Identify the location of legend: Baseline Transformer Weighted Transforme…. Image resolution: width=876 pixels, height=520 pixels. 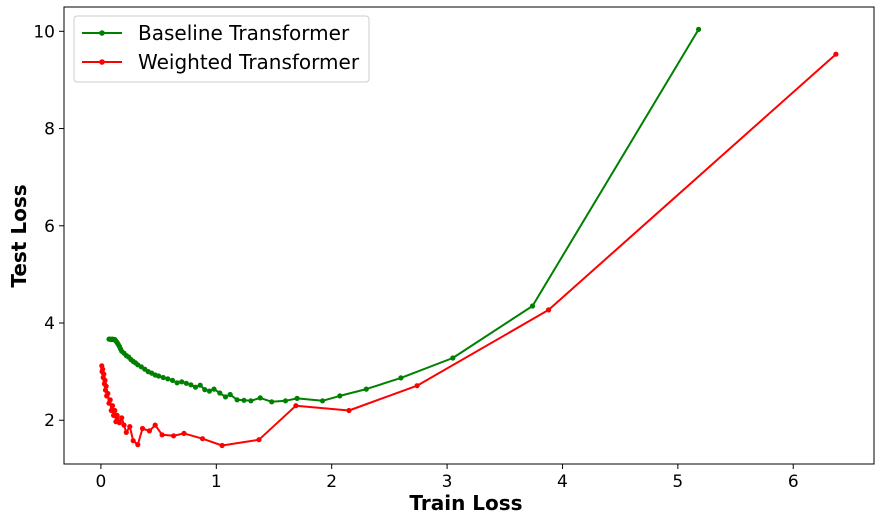
(221, 49).